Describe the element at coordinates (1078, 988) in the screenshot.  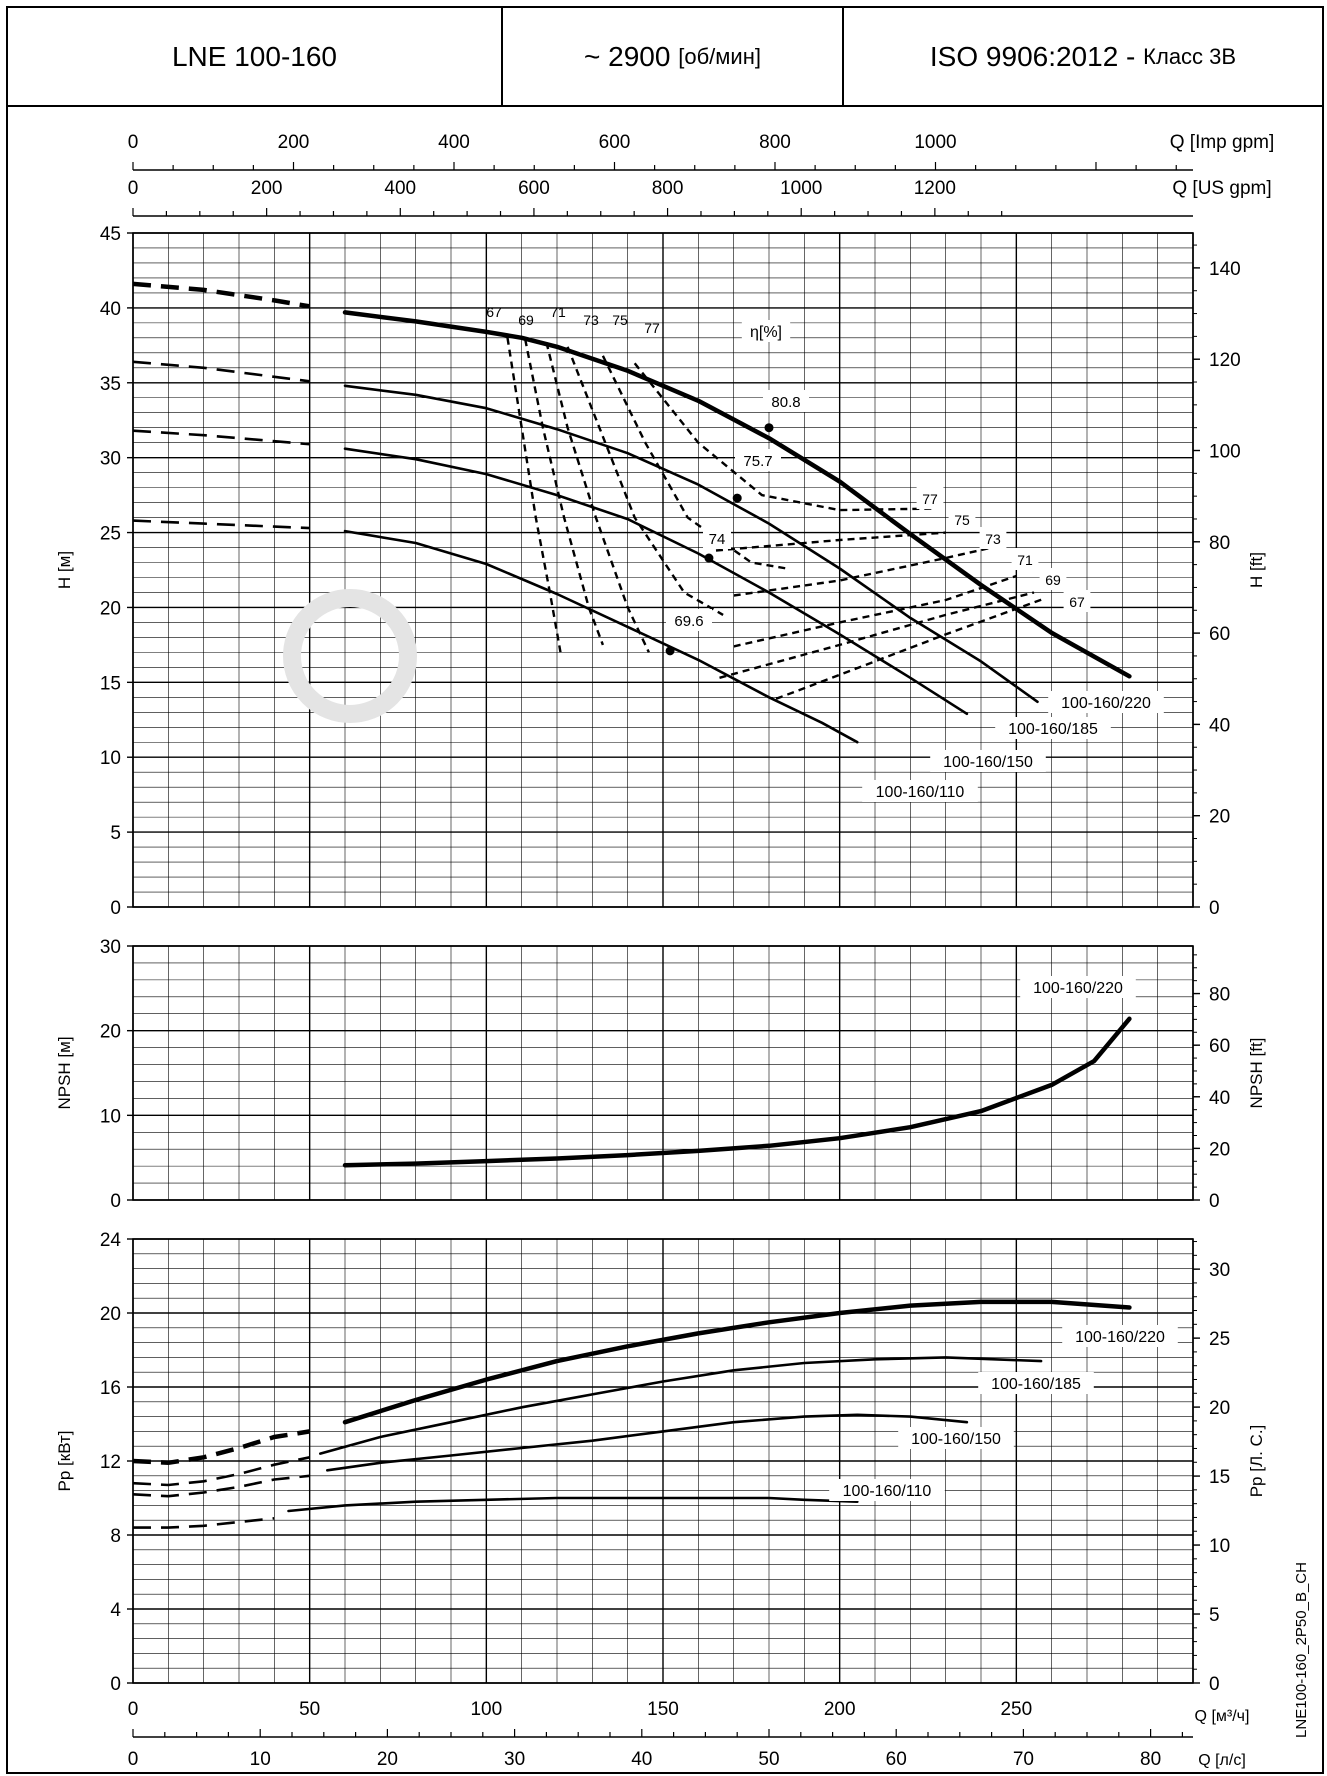
I see `npsh-curve-label: 100-160/220` at that location.